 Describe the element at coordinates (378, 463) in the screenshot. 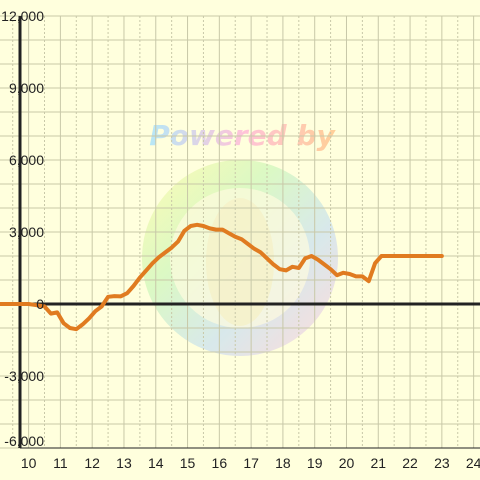

I see `x-tick-label: 21` at that location.